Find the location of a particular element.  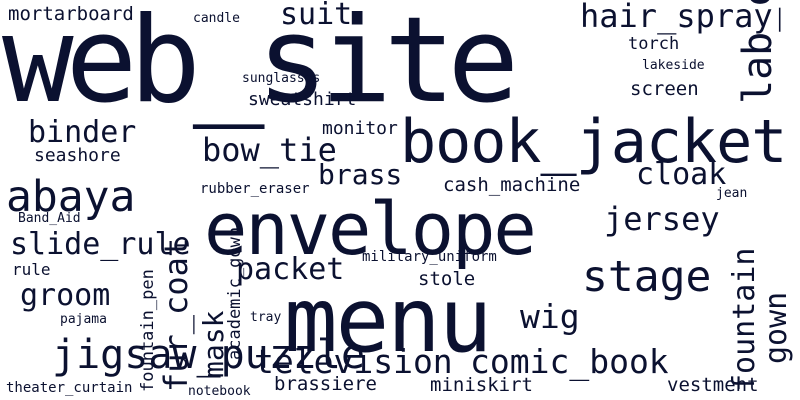

word-academic-gown: cash_machine is located at coordinates (512, 185).